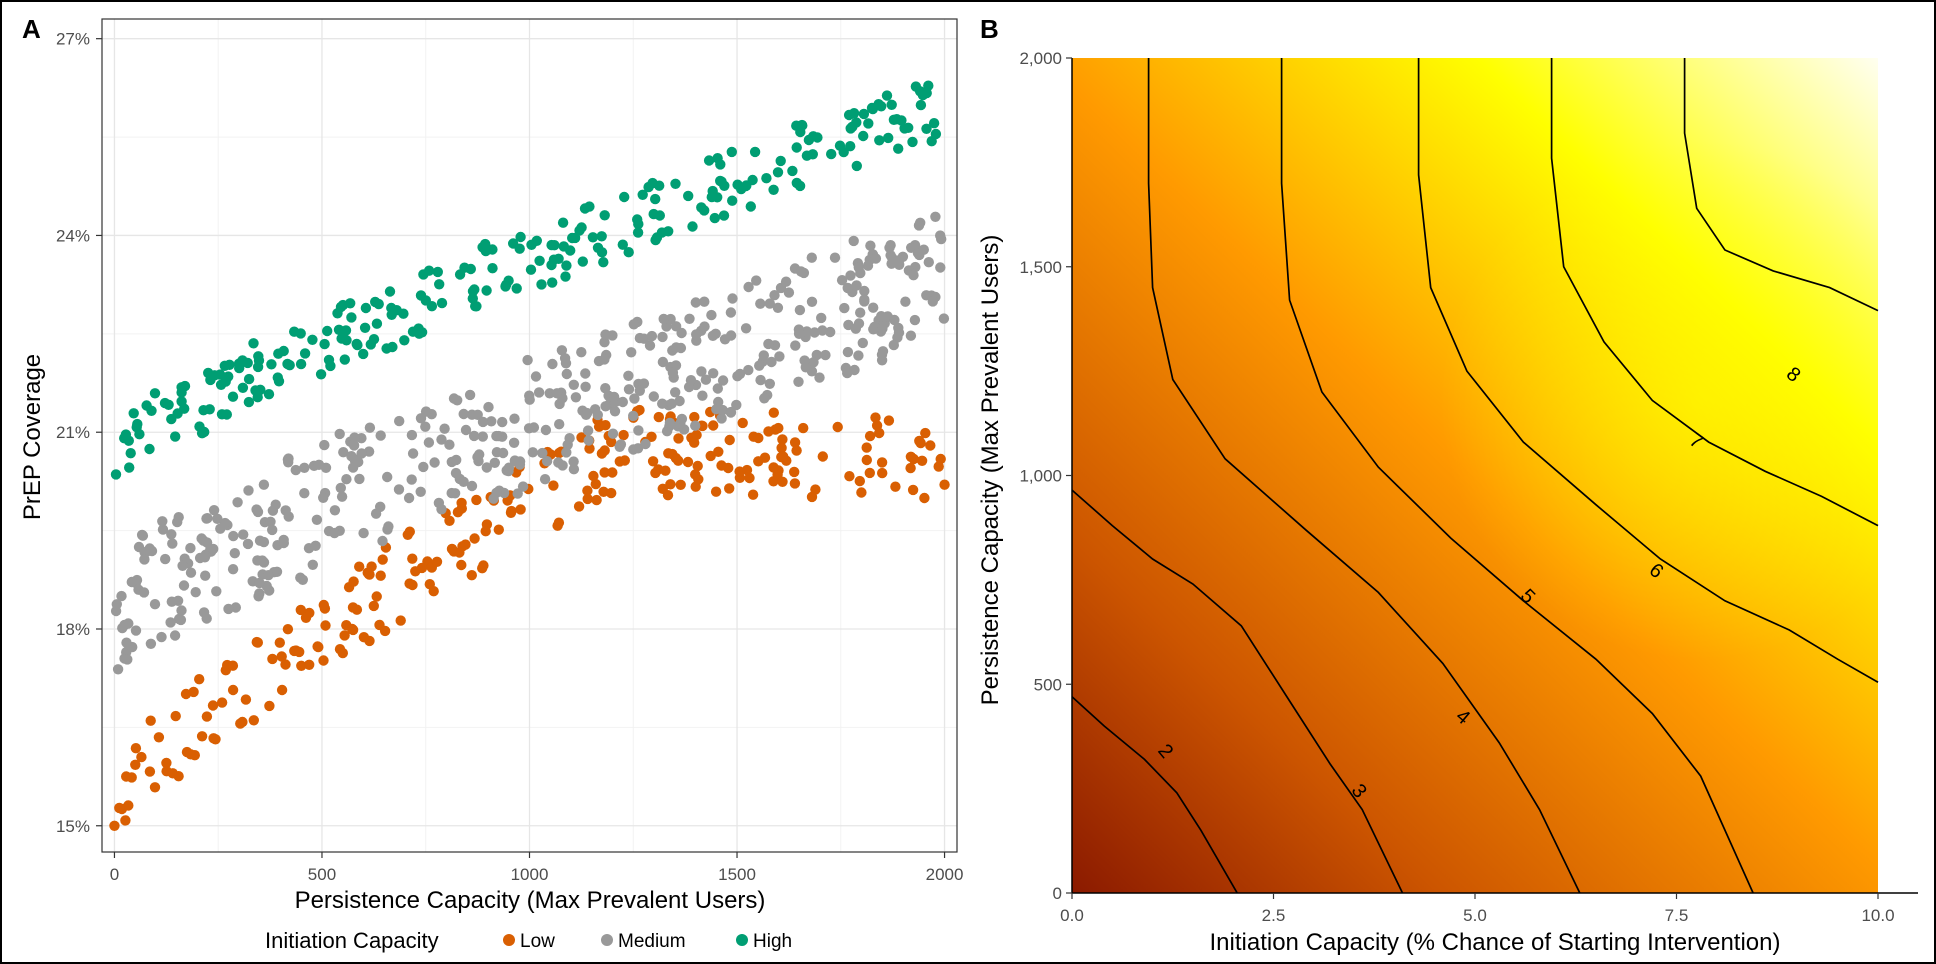  I want to click on y-tick-label: 18%, so click(73, 629).